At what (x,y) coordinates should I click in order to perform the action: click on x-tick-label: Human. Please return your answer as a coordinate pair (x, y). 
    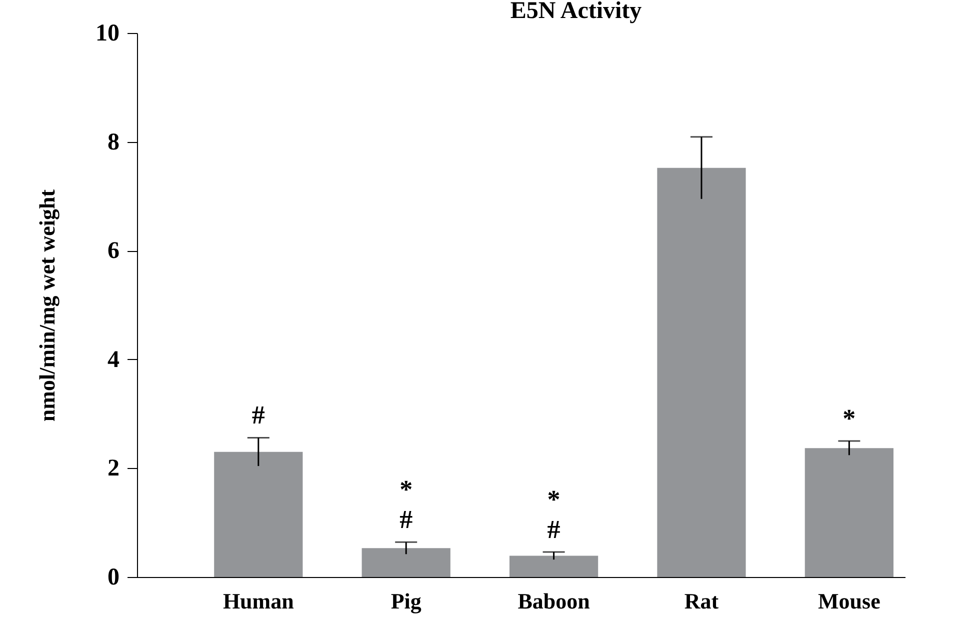
    Looking at the image, I should click on (258, 601).